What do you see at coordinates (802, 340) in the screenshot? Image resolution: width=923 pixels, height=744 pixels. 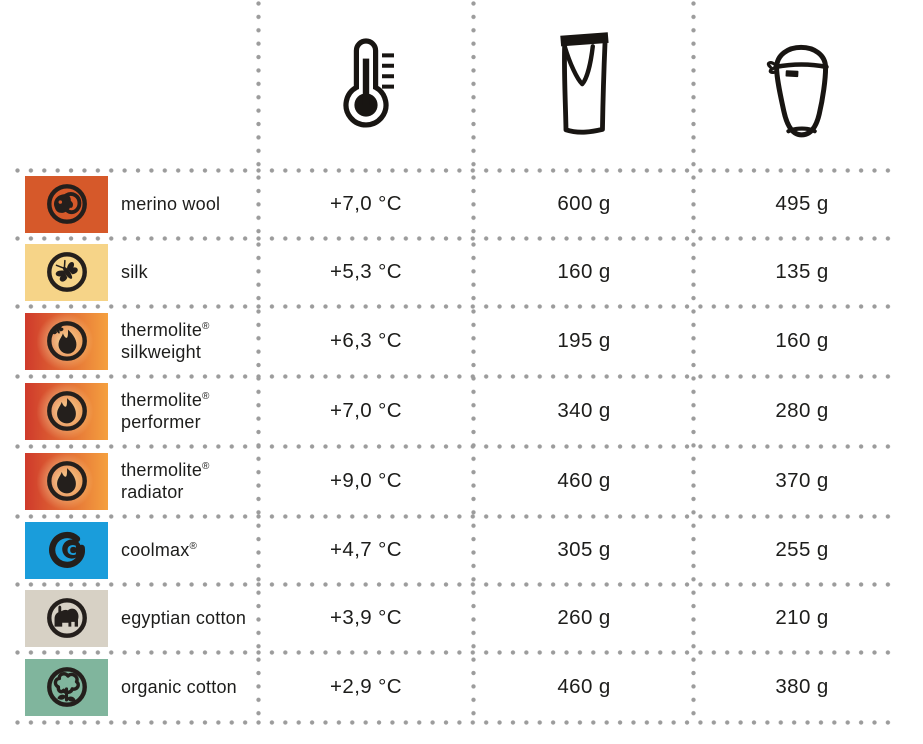 I see `mummy-liner-weight-value: 160 g` at bounding box center [802, 340].